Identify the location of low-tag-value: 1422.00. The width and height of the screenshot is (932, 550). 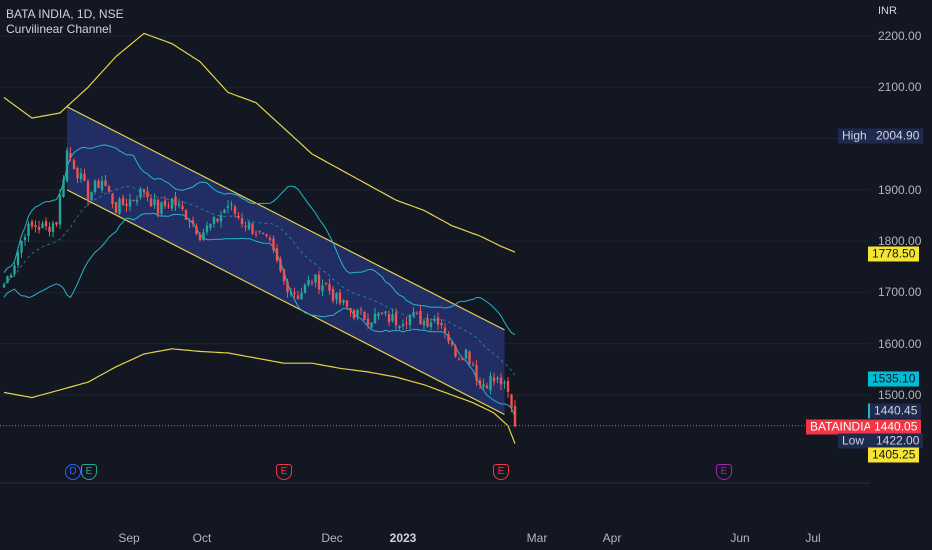
(898, 441).